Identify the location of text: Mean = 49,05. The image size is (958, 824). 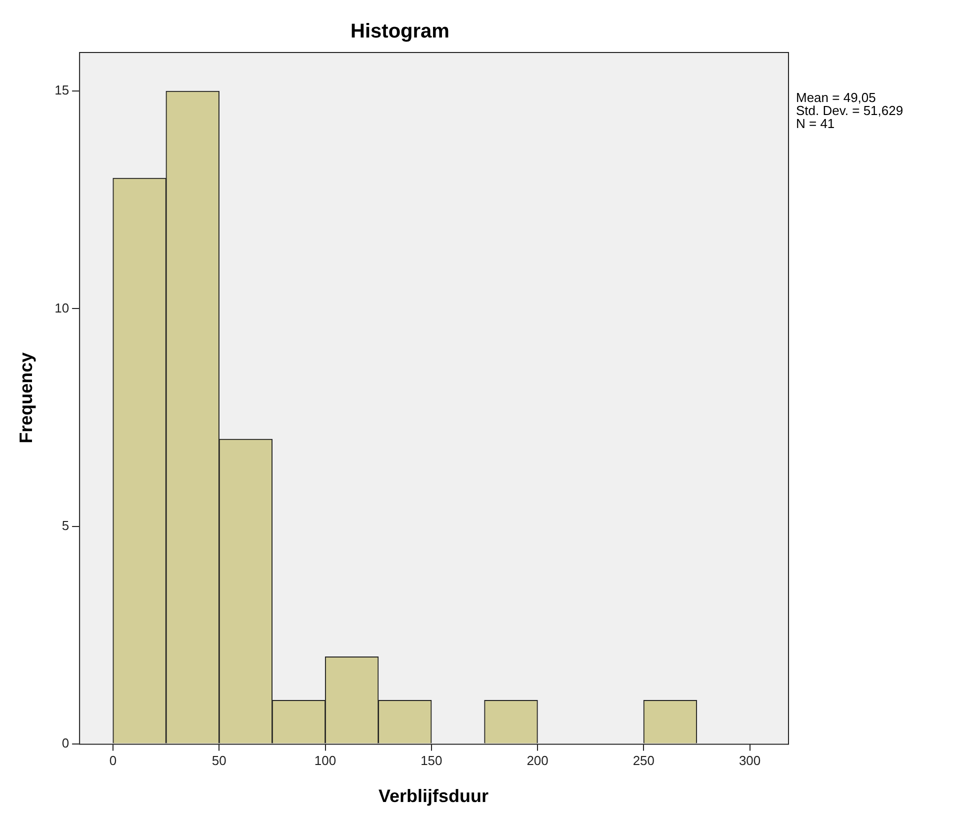
(836, 98).